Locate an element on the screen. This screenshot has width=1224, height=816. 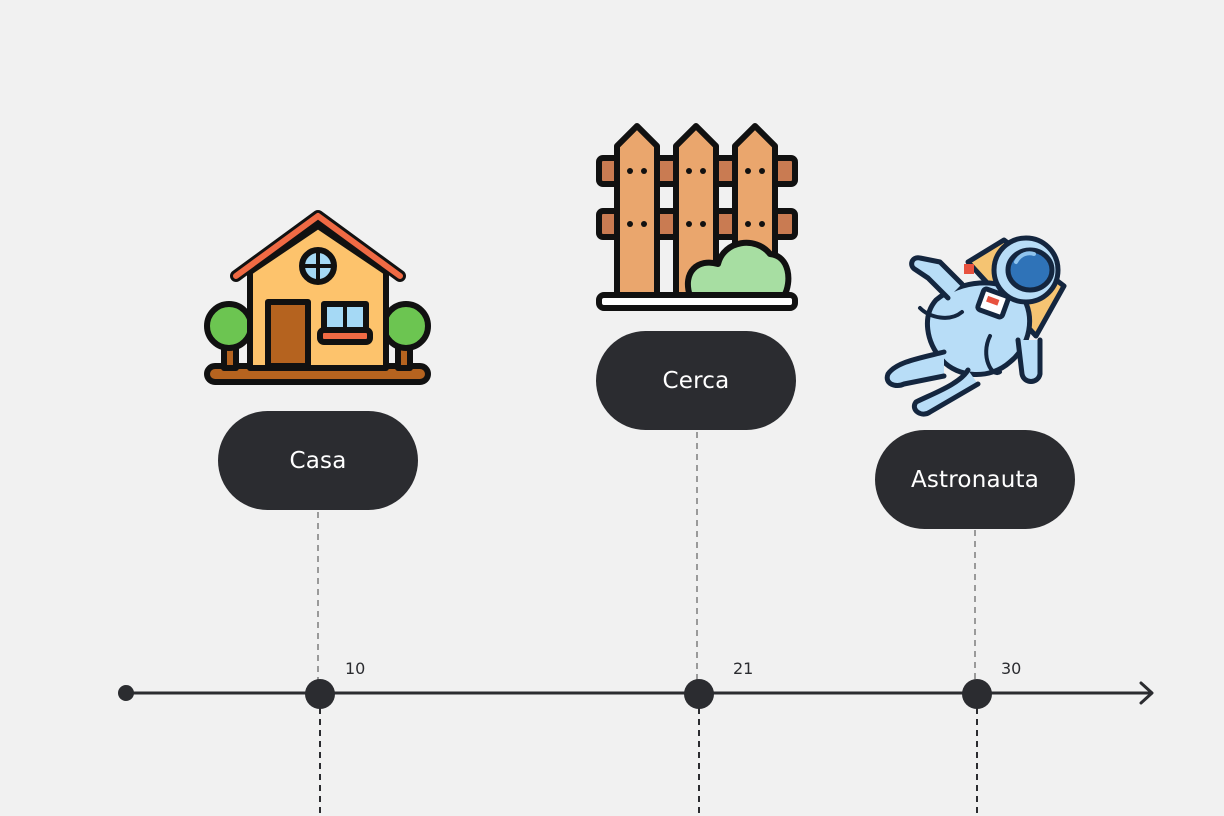
event-pill-casa: Casa is located at coordinates (318, 460).